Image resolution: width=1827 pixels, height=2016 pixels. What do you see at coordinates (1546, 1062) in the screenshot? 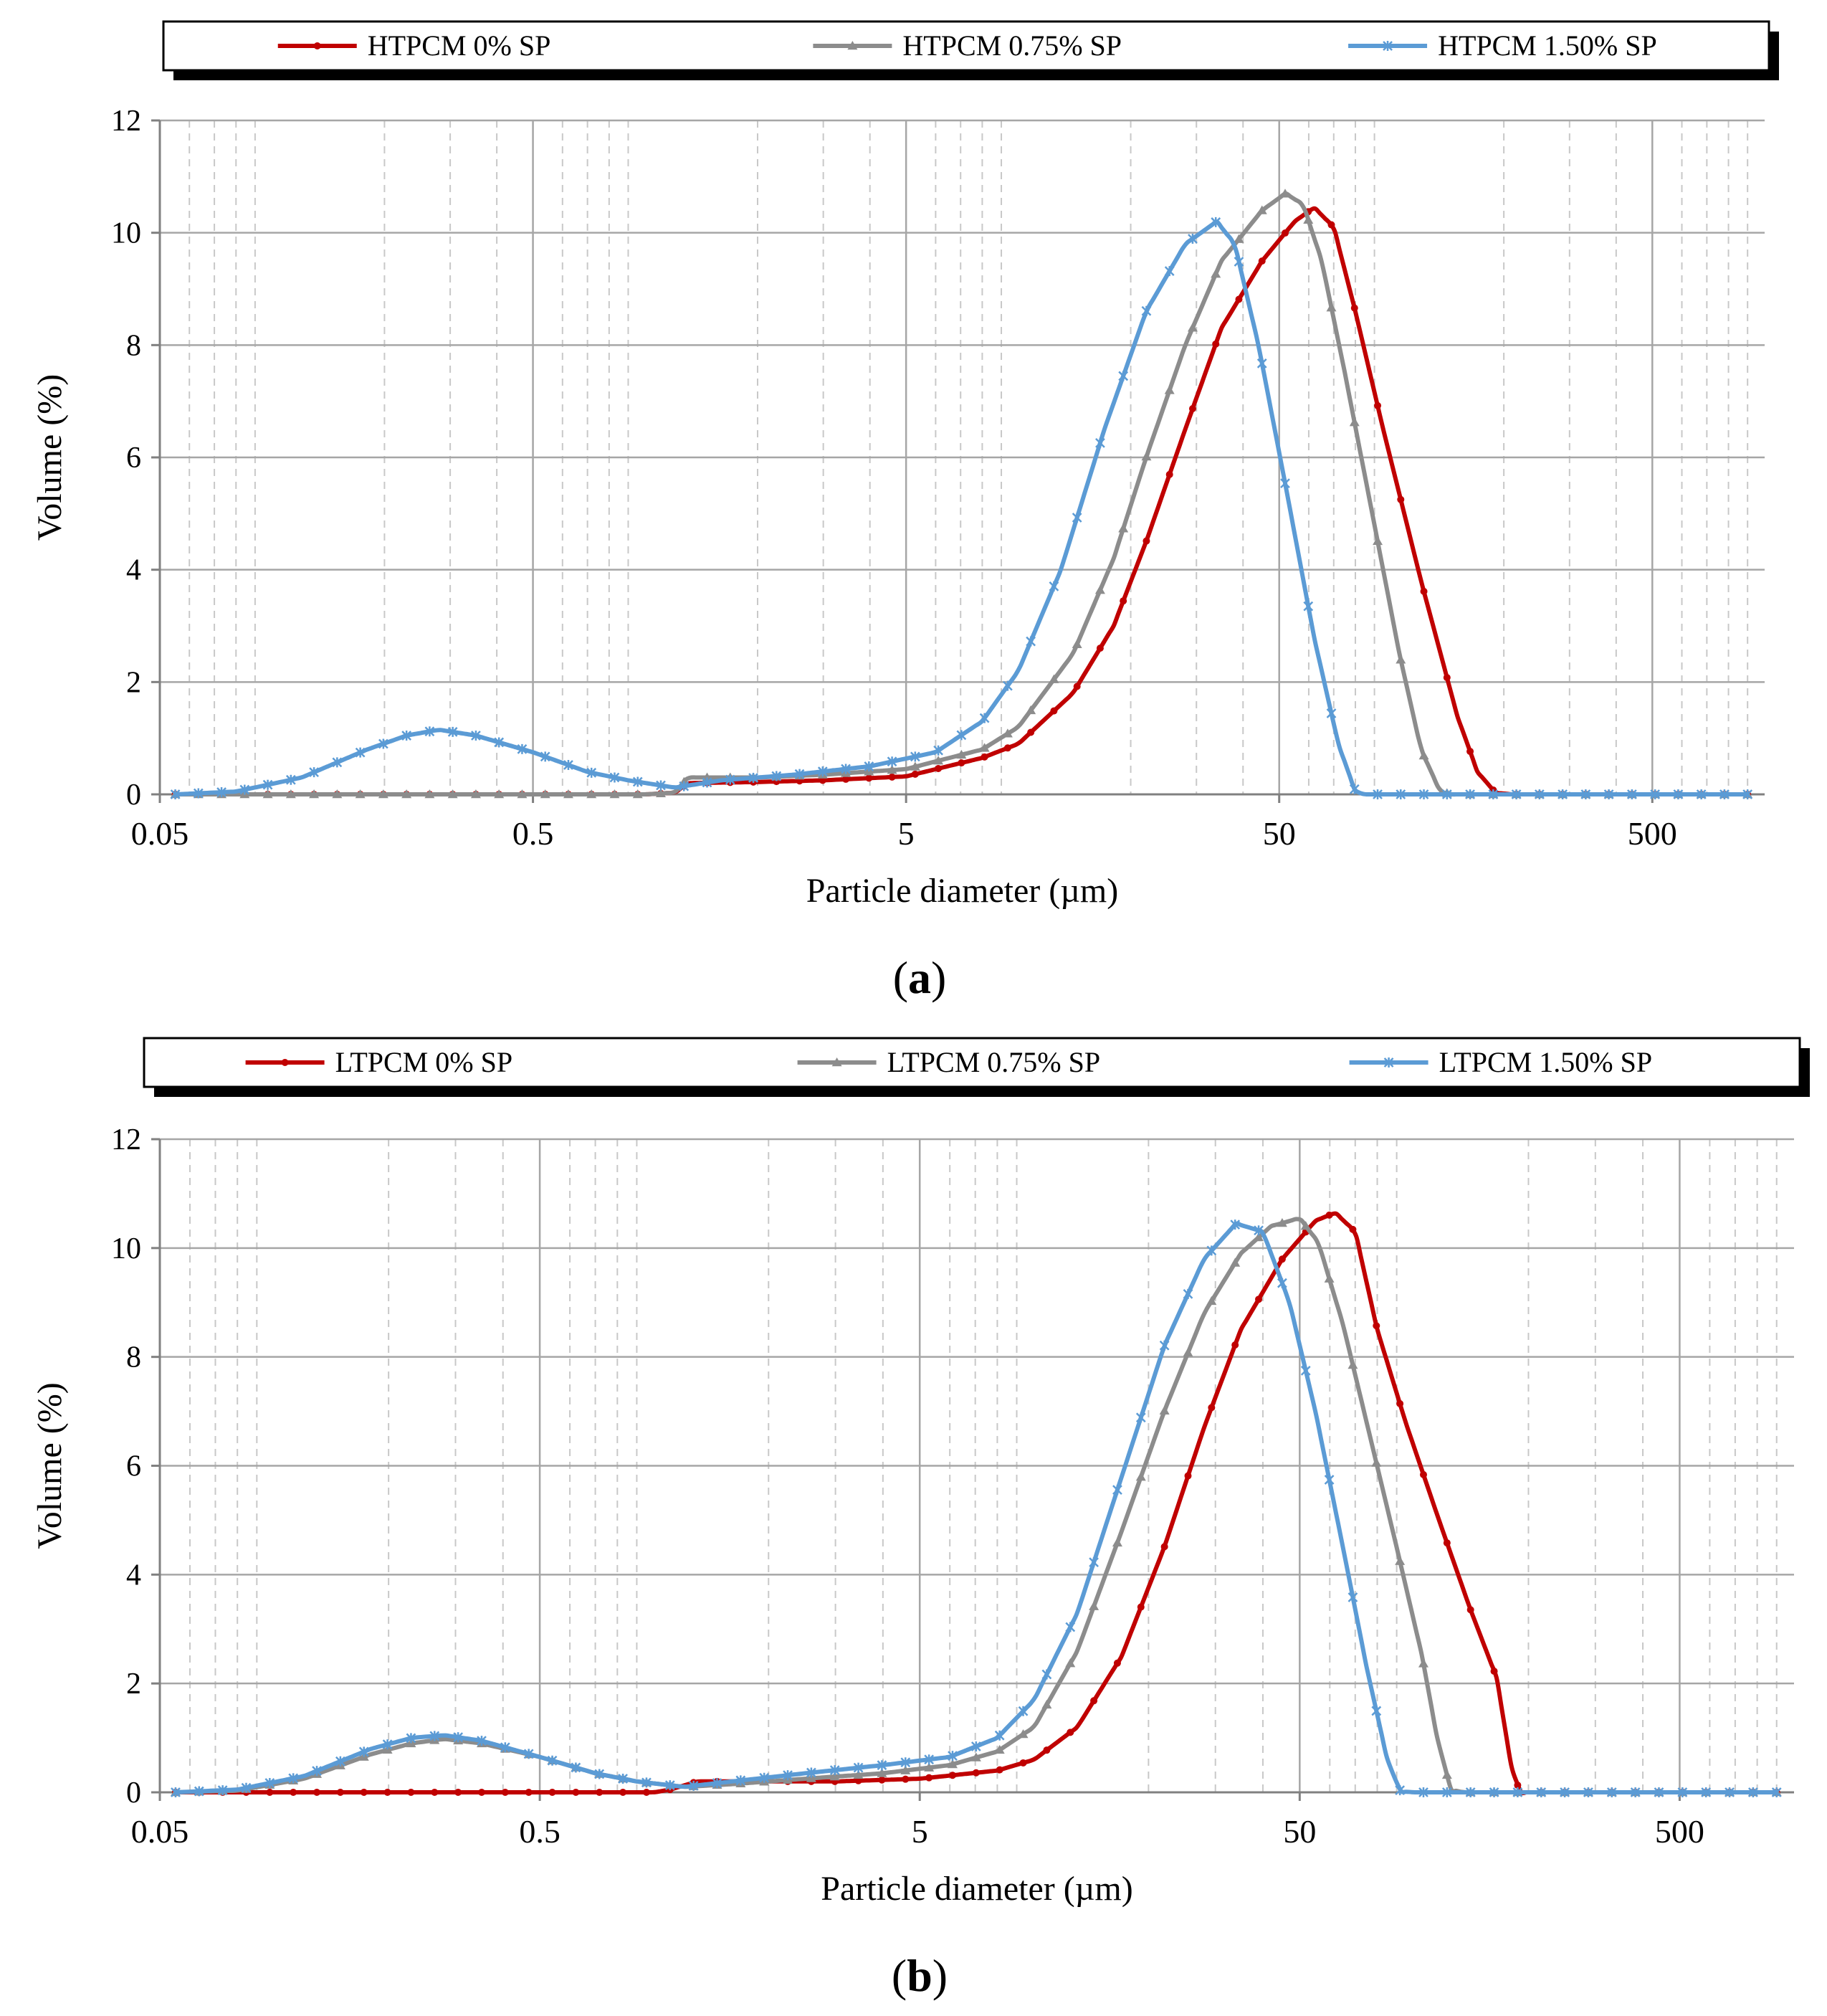
I see `legend-label: LTPCM 1.50% SP` at bounding box center [1546, 1062].